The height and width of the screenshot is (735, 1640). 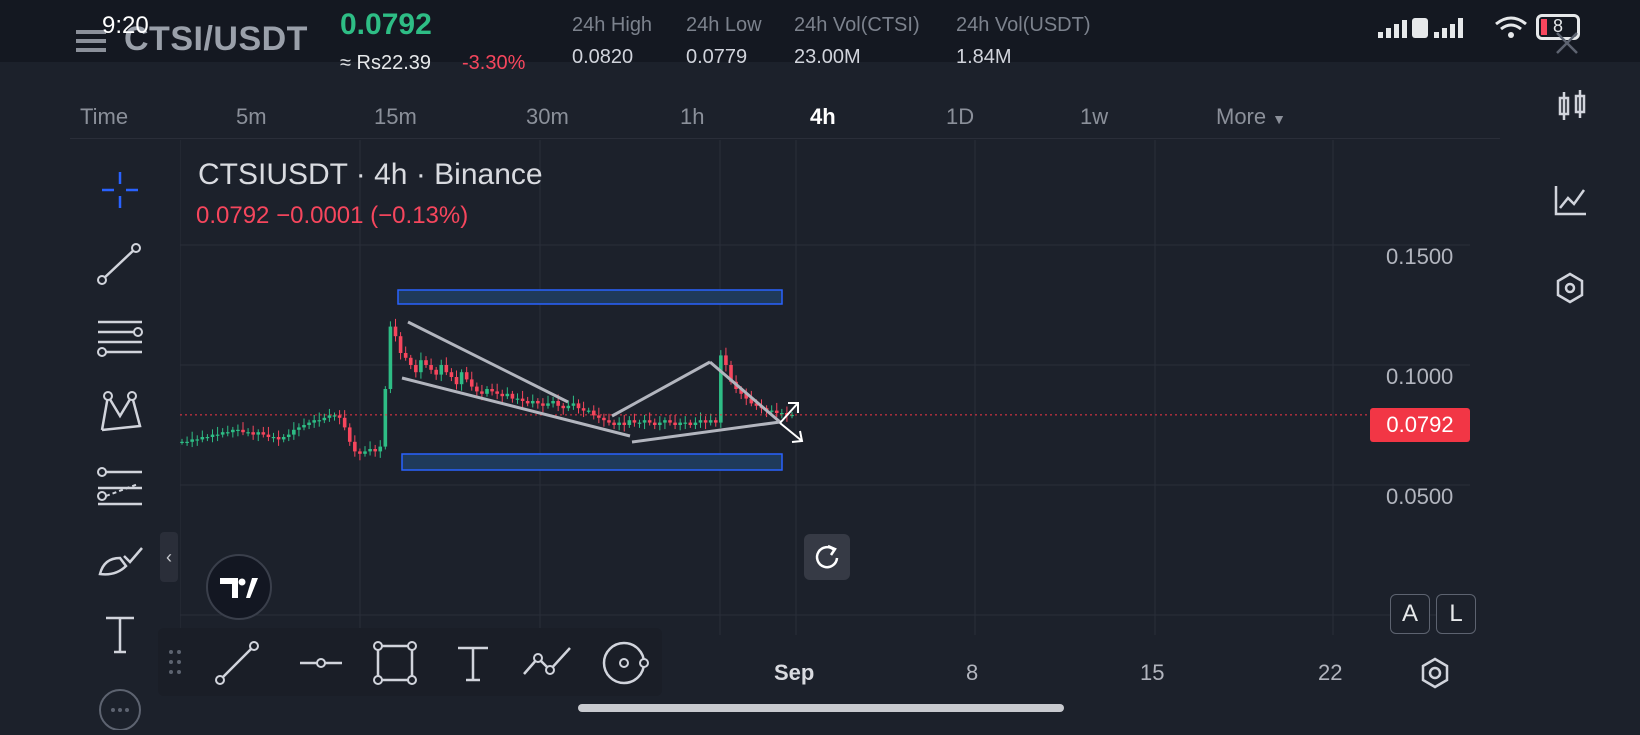 What do you see at coordinates (857, 25) in the screenshot?
I see `stat-label-vol-base: 24h Vol(CTSI)` at bounding box center [857, 25].